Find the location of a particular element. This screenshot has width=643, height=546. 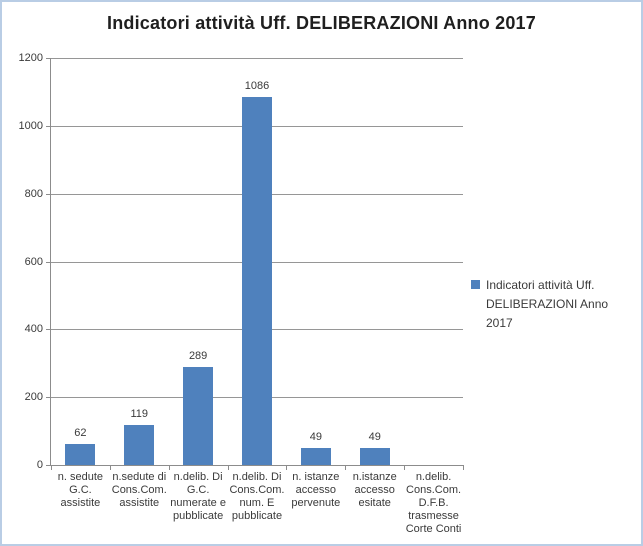

y-axis-tick-label: 1200 is located at coordinates (30, 58).